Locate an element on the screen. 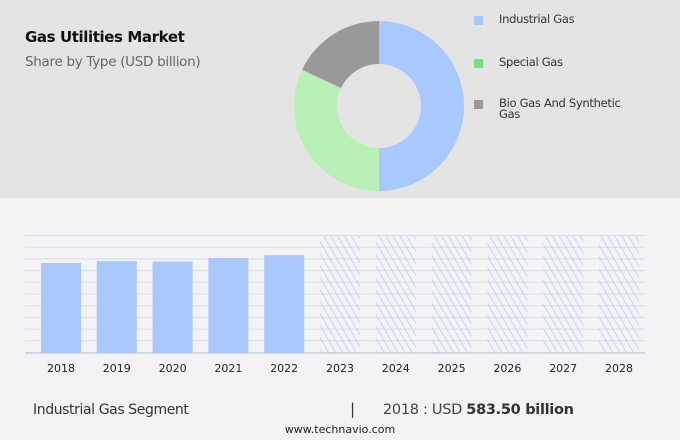 The image size is (680, 440). bar-2018 is located at coordinates (61, 308).